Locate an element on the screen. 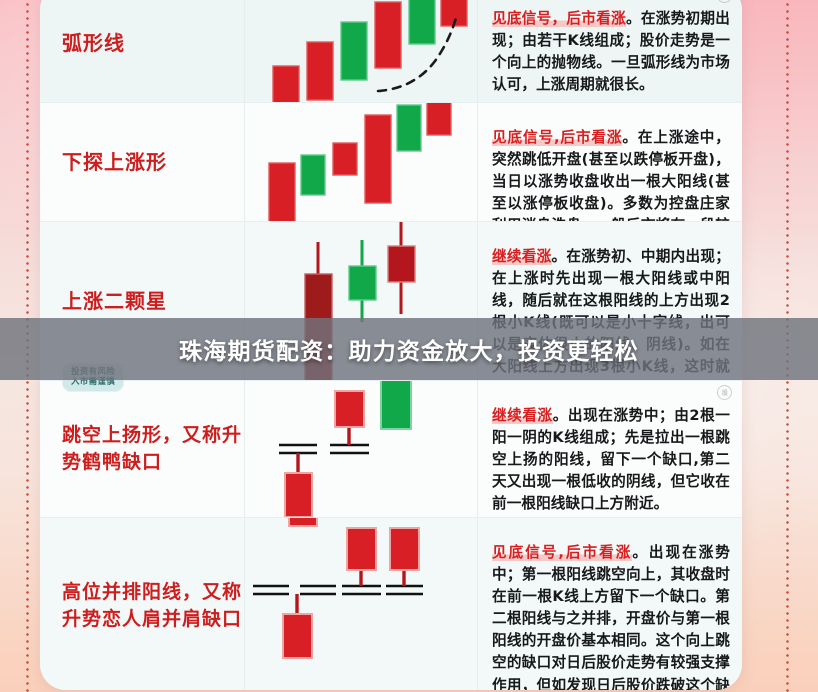 The height and width of the screenshot is (692, 818). pattern-name: 下探上涨形 is located at coordinates (114, 161).